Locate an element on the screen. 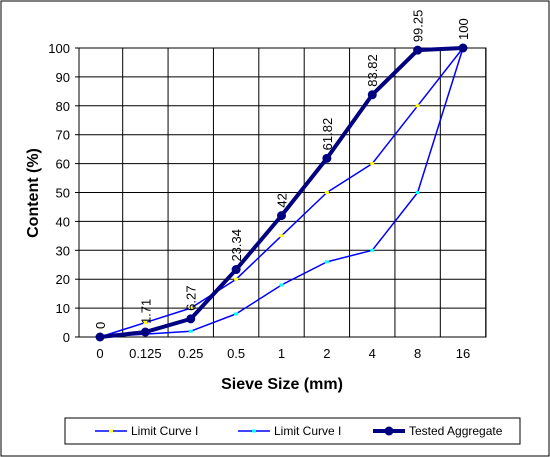 The height and width of the screenshot is (457, 550). y-tick-label: 30 is located at coordinates (63, 250).